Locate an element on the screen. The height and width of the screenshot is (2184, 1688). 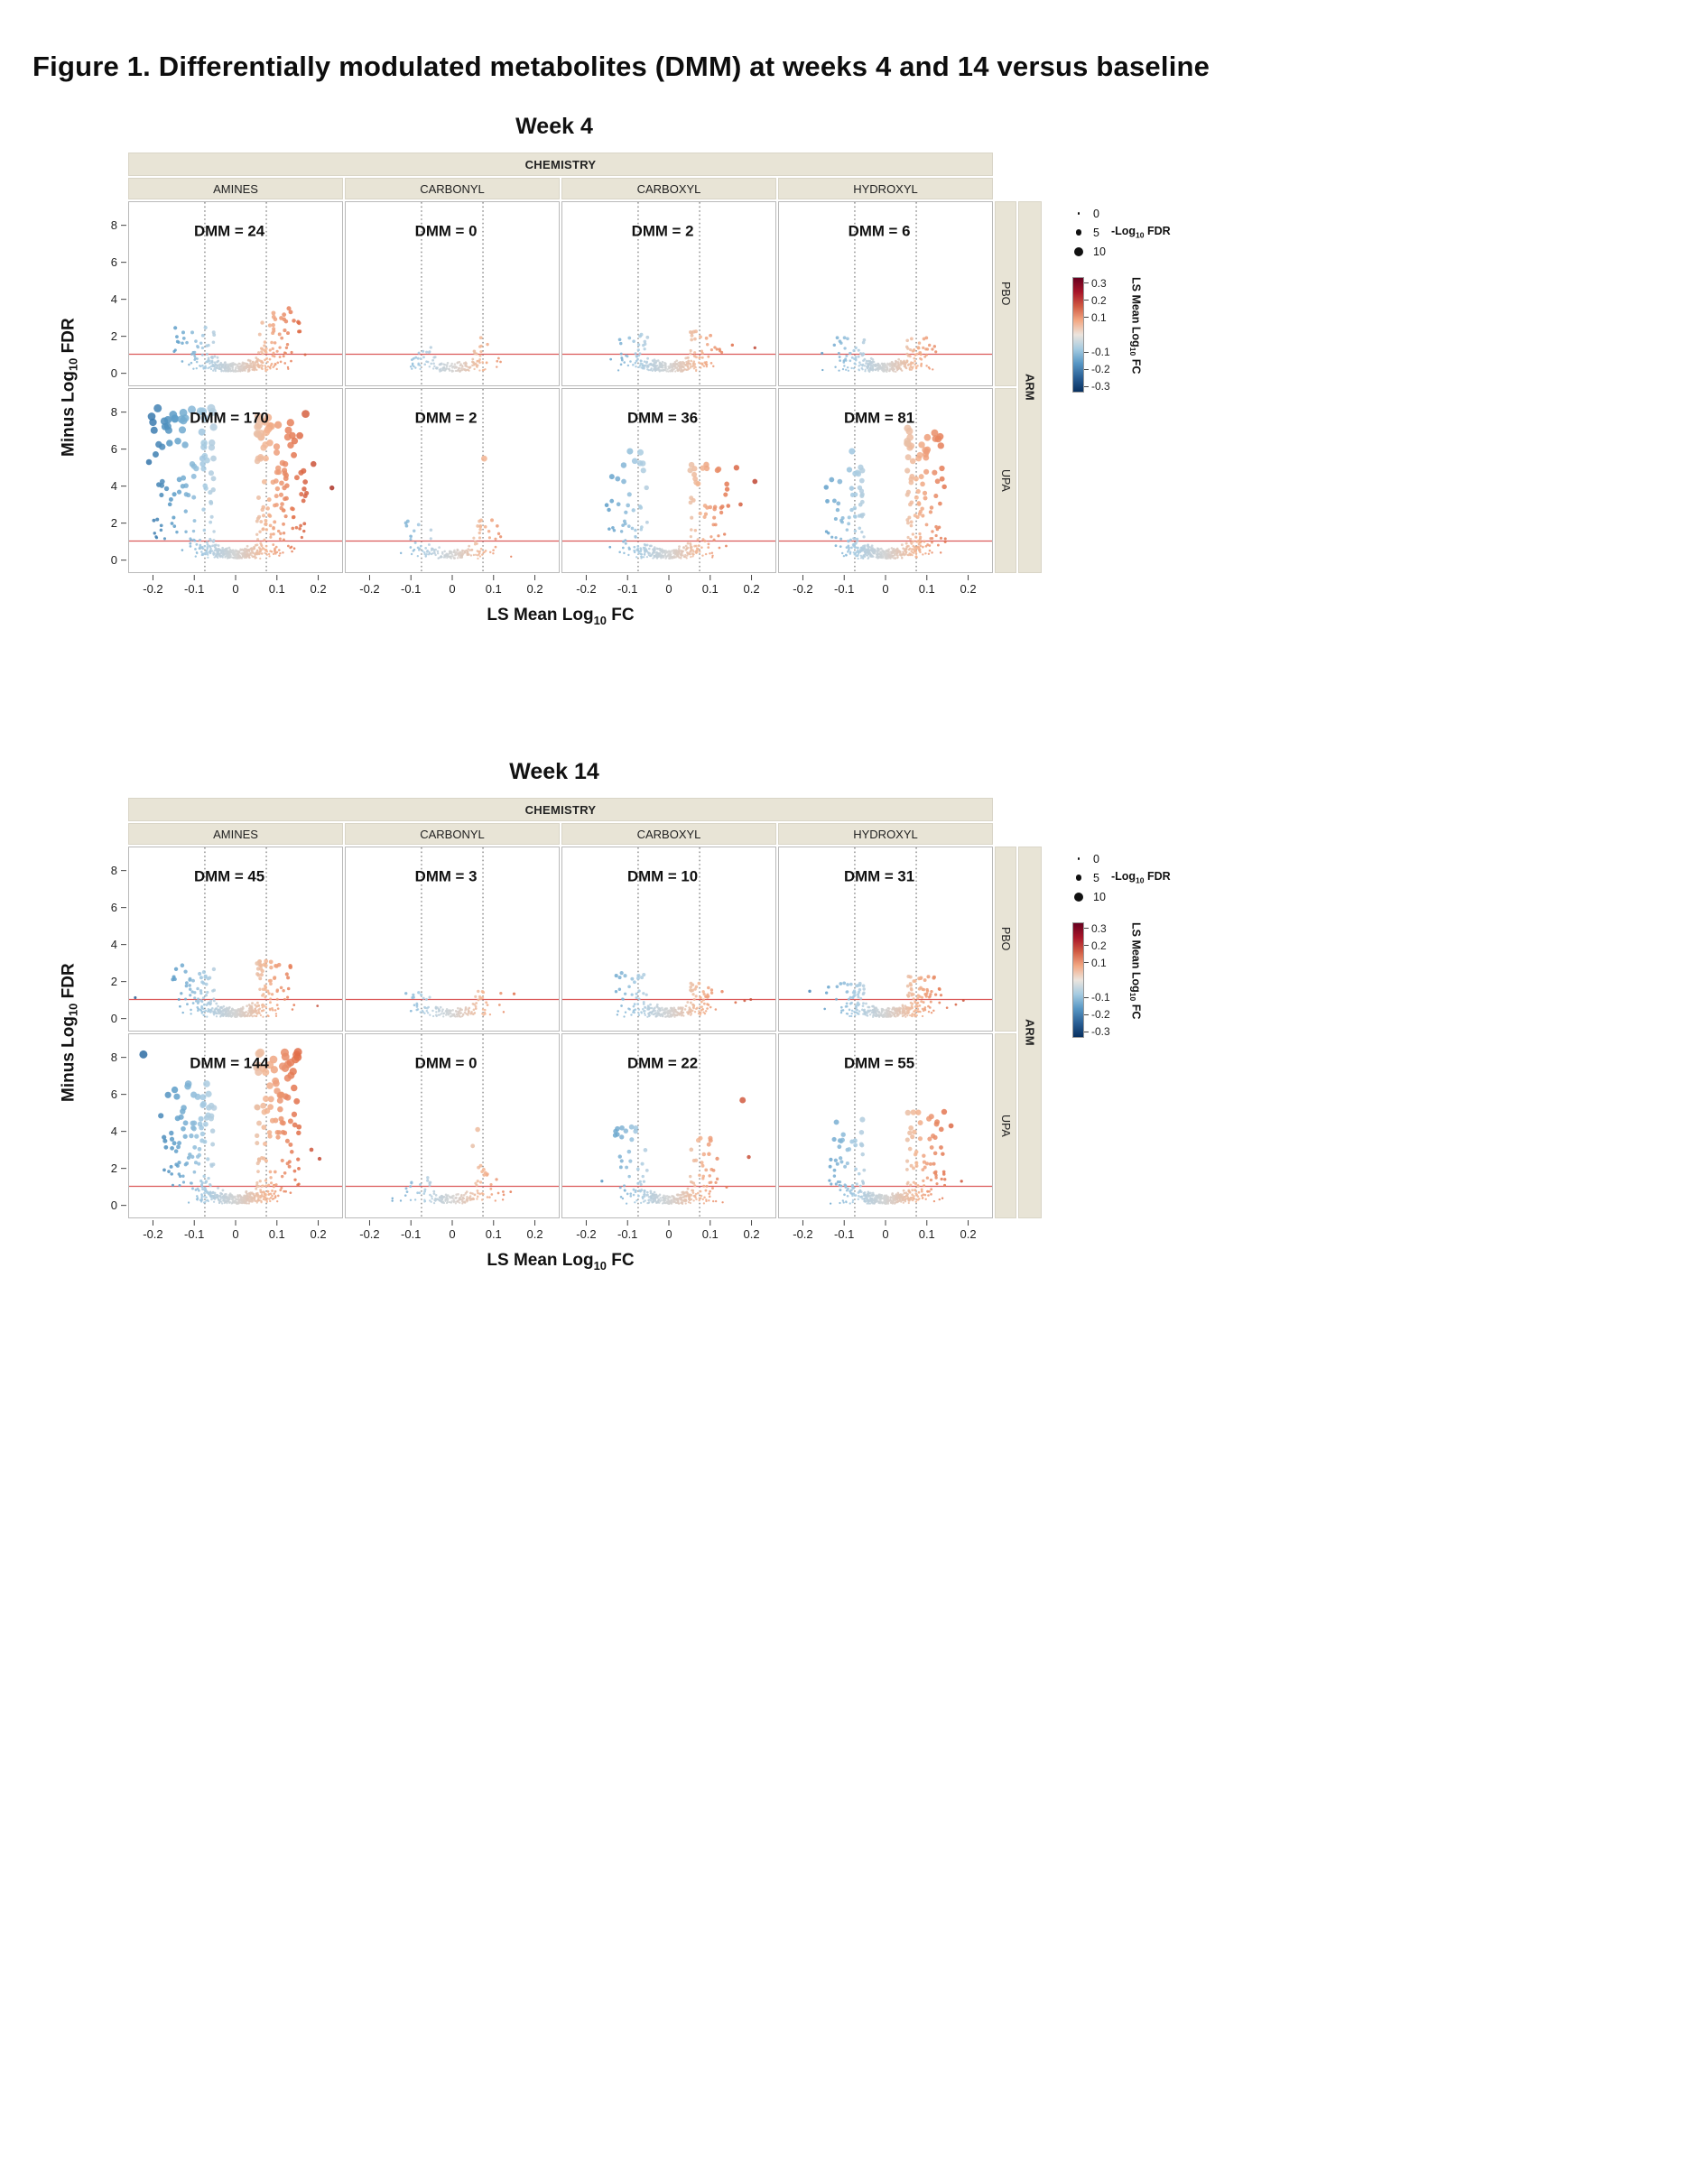
svg-text: DMM = 170 is located at coordinates (230, 418).